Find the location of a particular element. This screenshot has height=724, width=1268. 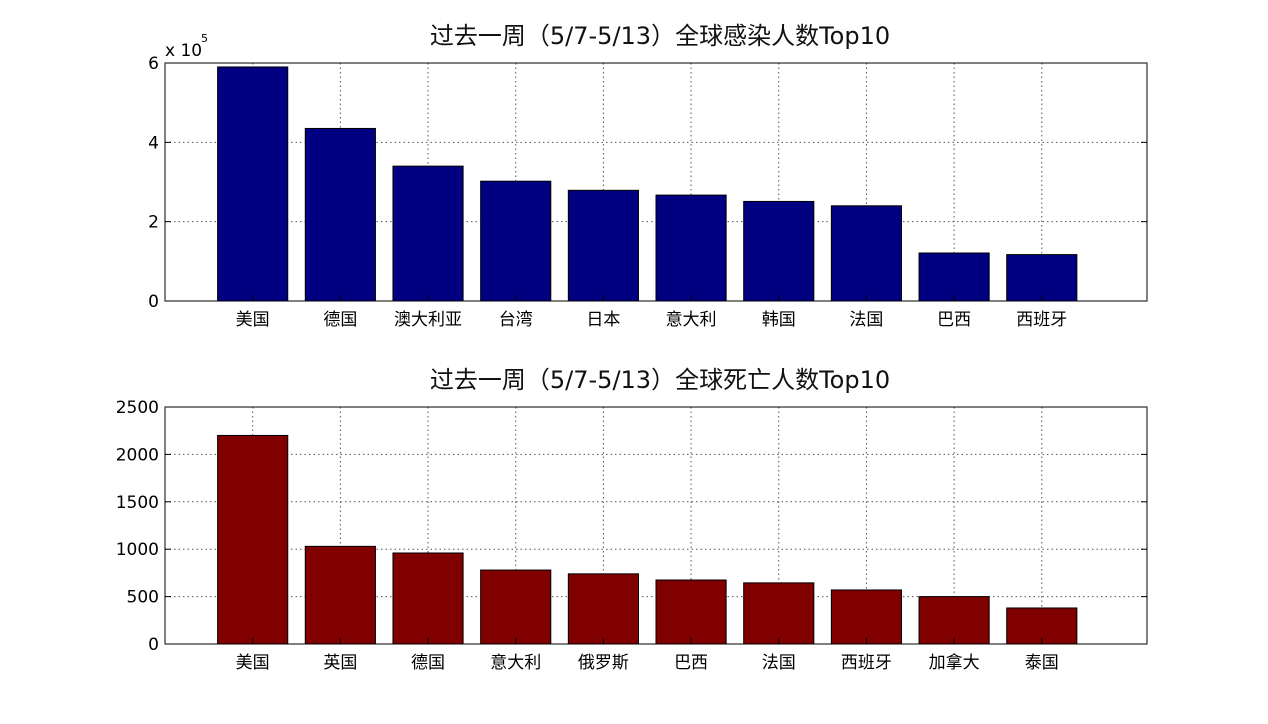

x-tick-label: 韩国 is located at coordinates (779, 320).